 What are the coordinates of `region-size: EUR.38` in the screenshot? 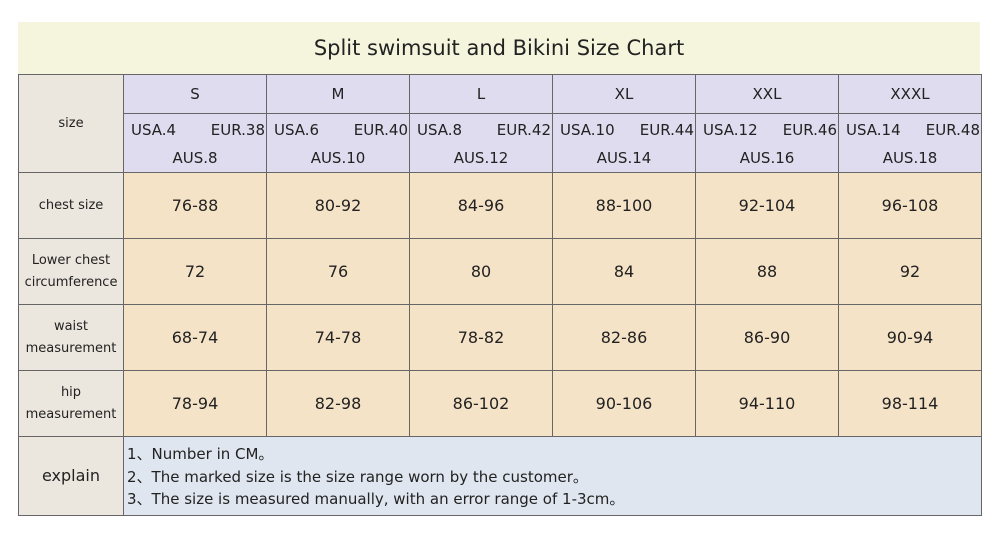 It's located at (237, 130).